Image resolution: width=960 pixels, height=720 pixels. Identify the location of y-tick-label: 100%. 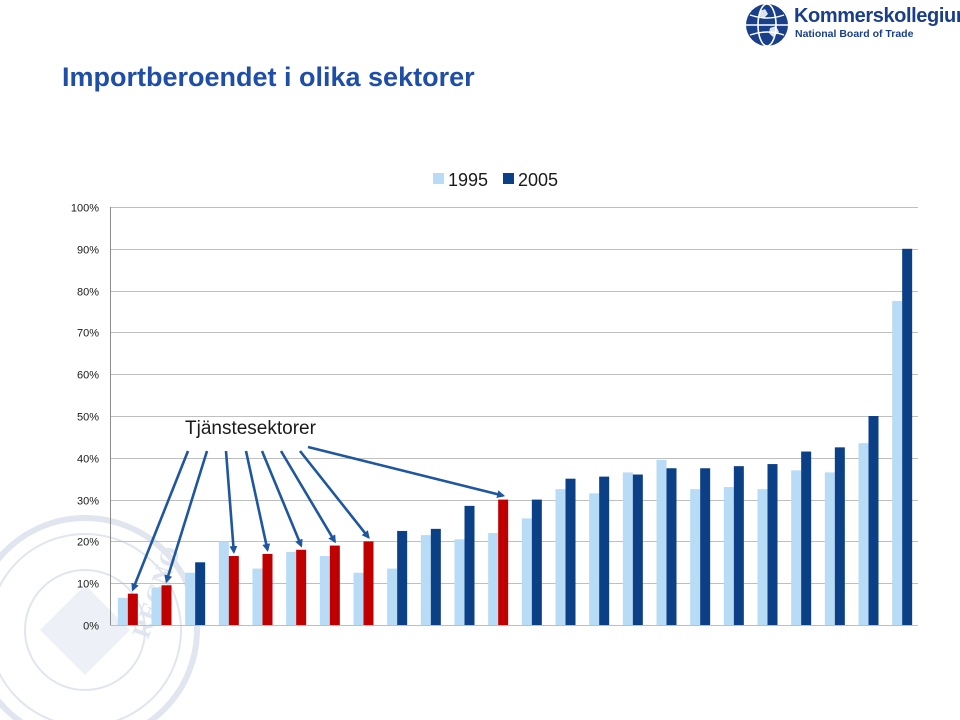
(85, 209).